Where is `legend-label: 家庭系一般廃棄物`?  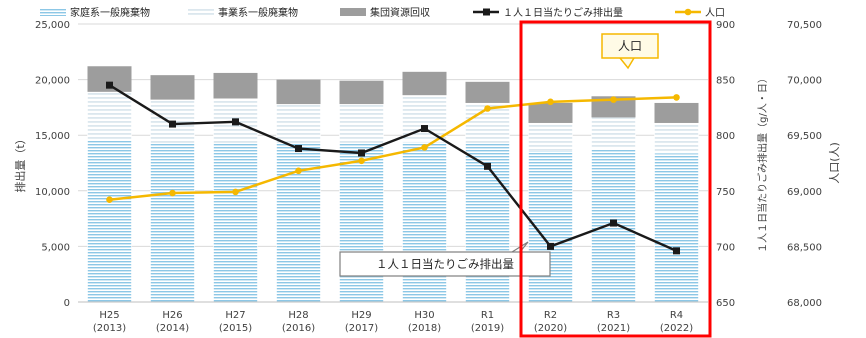
legend-label: 家庭系一般廃棄物 is located at coordinates (110, 12).